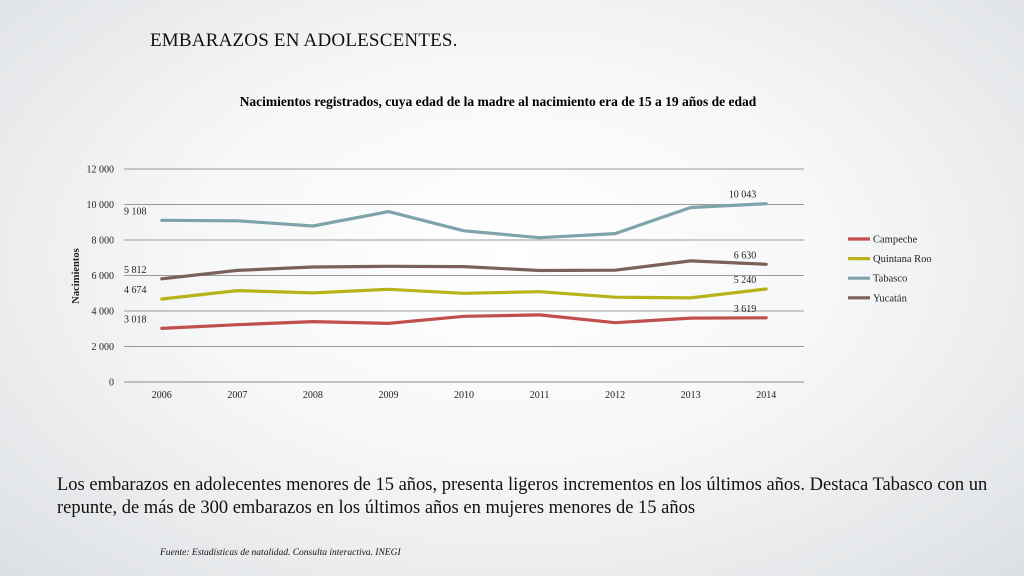  What do you see at coordinates (902, 259) in the screenshot?
I see `legend-label: Quintana Roo` at bounding box center [902, 259].